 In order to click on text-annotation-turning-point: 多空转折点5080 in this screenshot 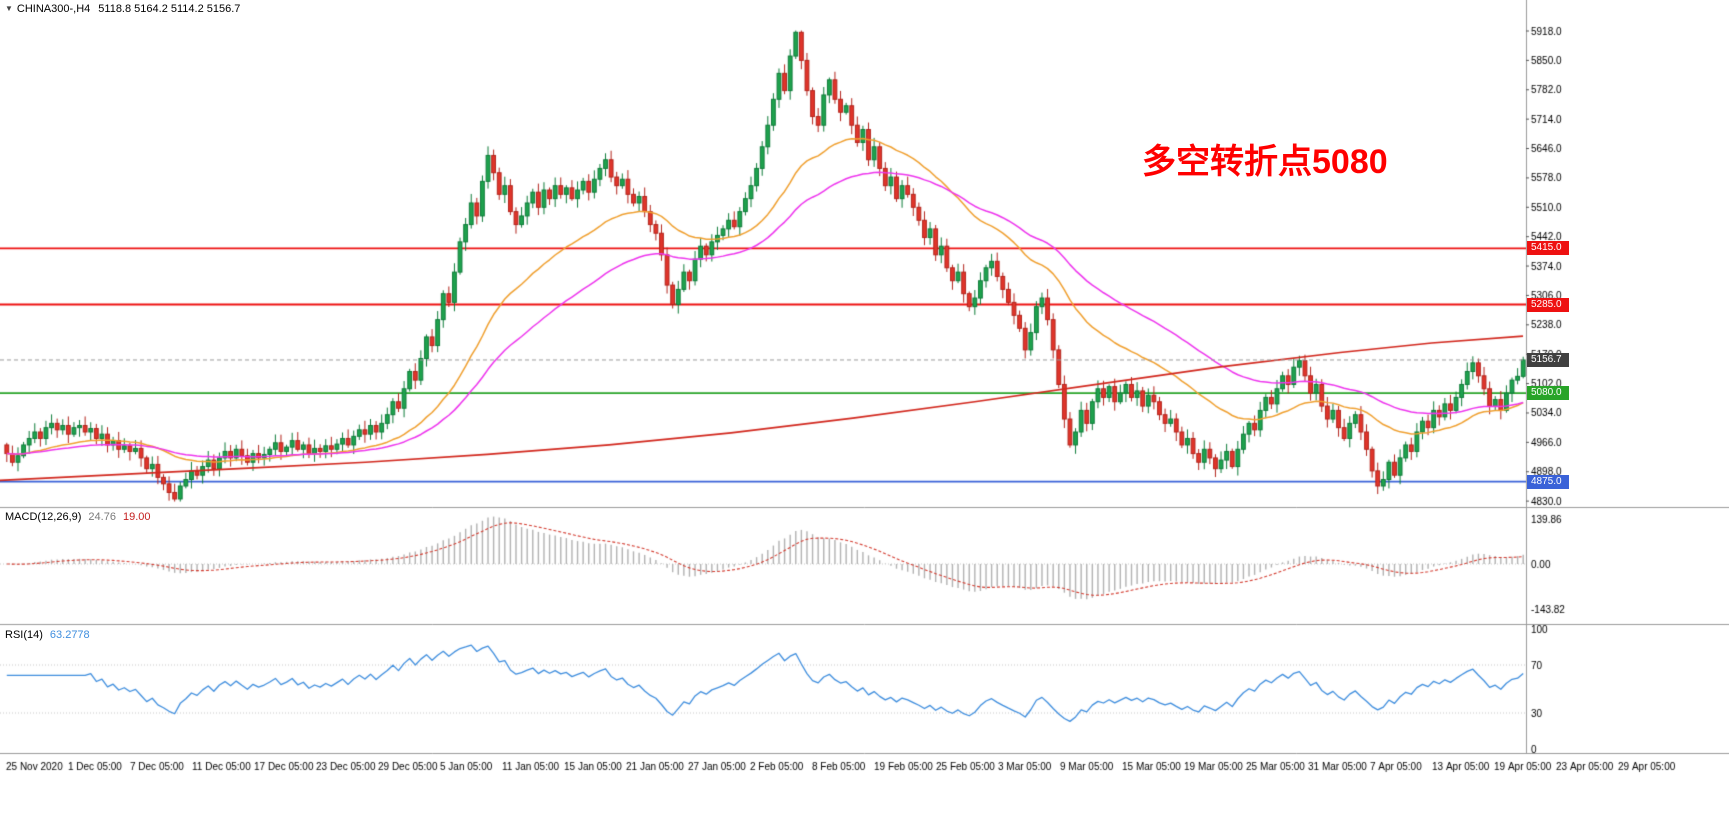, I will do `click(1265, 162)`.